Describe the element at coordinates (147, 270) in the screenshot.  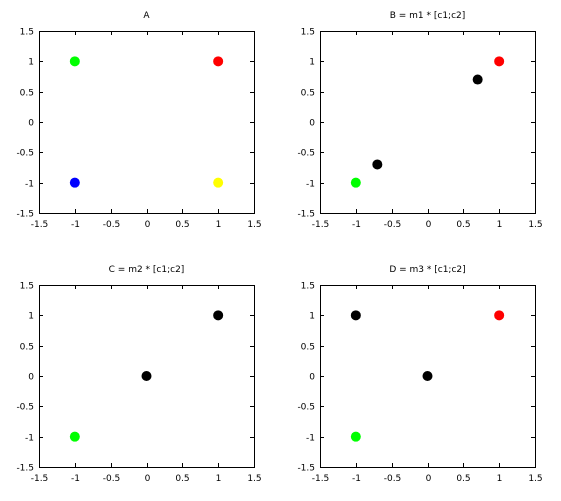
I see `panel-title: C = m2 * [c1;c2]` at that location.